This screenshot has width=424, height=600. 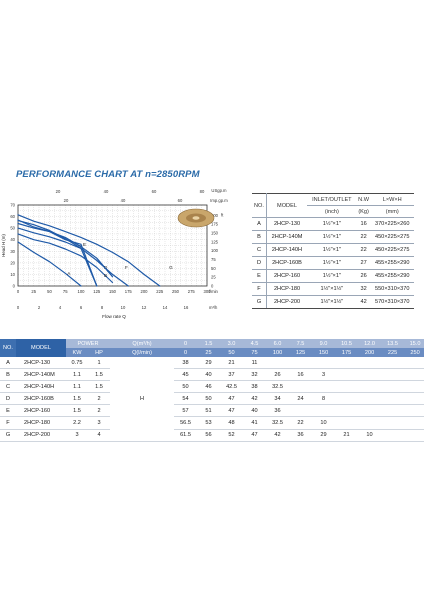 What do you see at coordinates (3, 245) in the screenshot?
I see `y-axis-label: Head H (m)` at bounding box center [3, 245].